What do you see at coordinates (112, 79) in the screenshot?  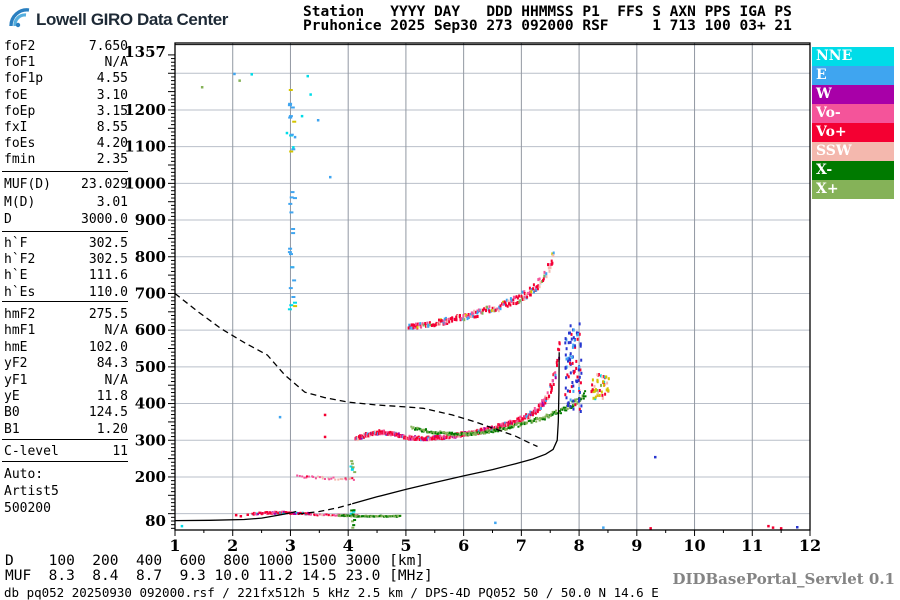 I see `param-value: 4.55` at bounding box center [112, 79].